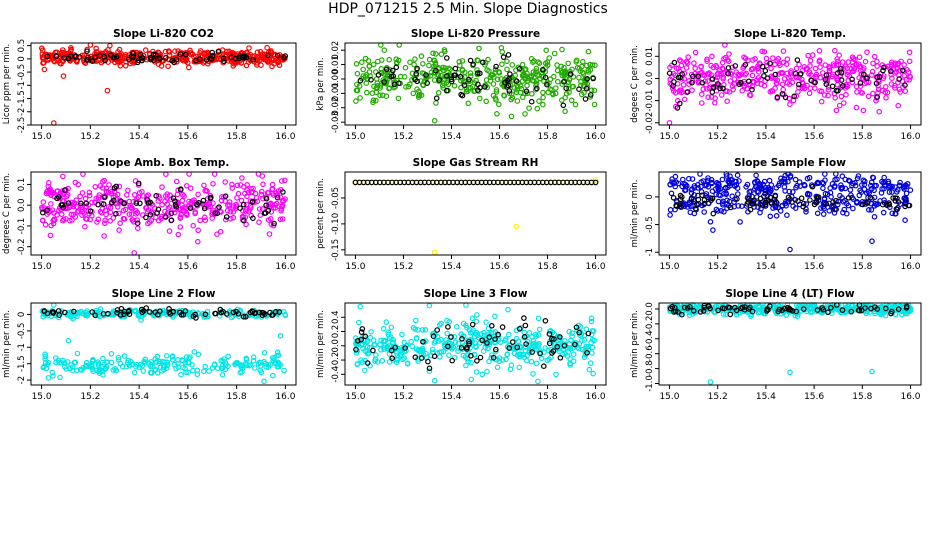  What do you see at coordinates (814, 397) in the screenshot?
I see `x-tick-label: 15.6` at bounding box center [814, 397].